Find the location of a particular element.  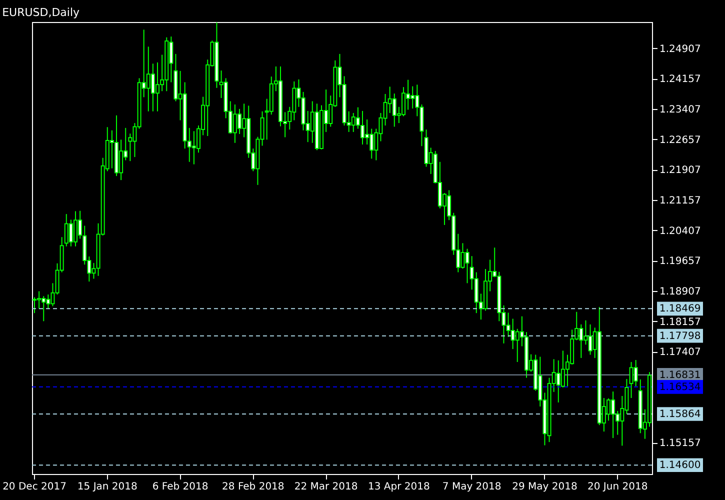

x-tick-label: 15 Jan 2018 is located at coordinates (107, 487).